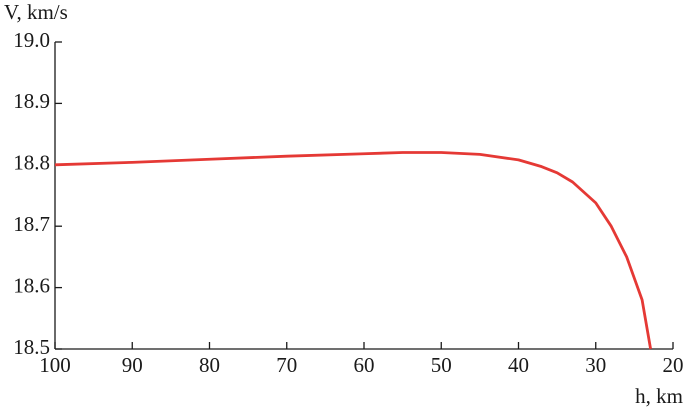 The width and height of the screenshot is (685, 415). I want to click on x-tick-label: 30, so click(595, 365).